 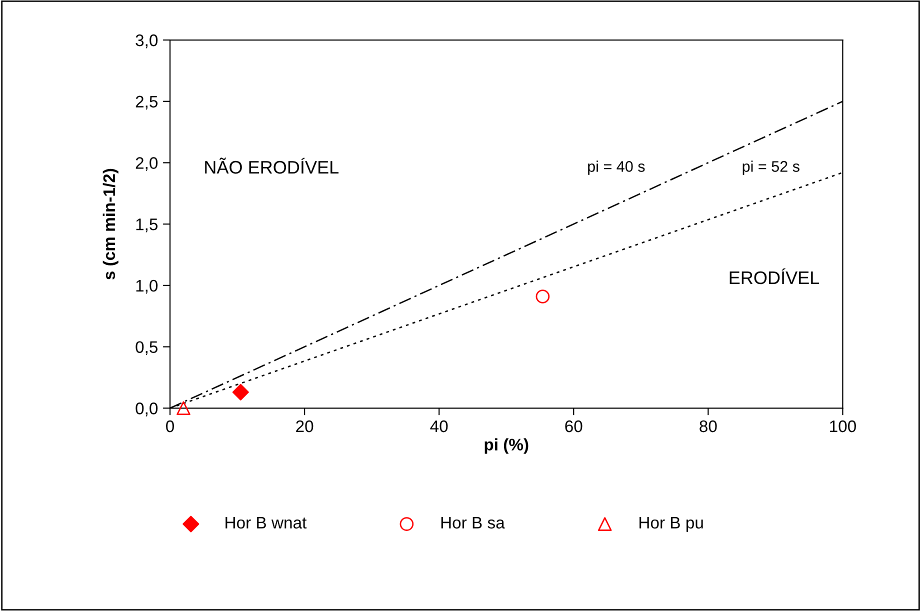 What do you see at coordinates (147, 103) in the screenshot?
I see `y-tick-label: 2,5` at bounding box center [147, 103].